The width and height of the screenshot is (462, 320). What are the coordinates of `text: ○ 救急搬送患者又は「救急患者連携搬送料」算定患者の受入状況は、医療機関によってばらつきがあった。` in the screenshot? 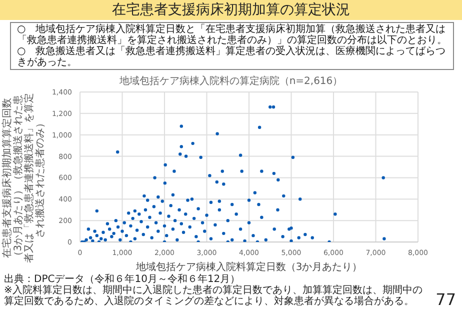 It's located at (232, 57).